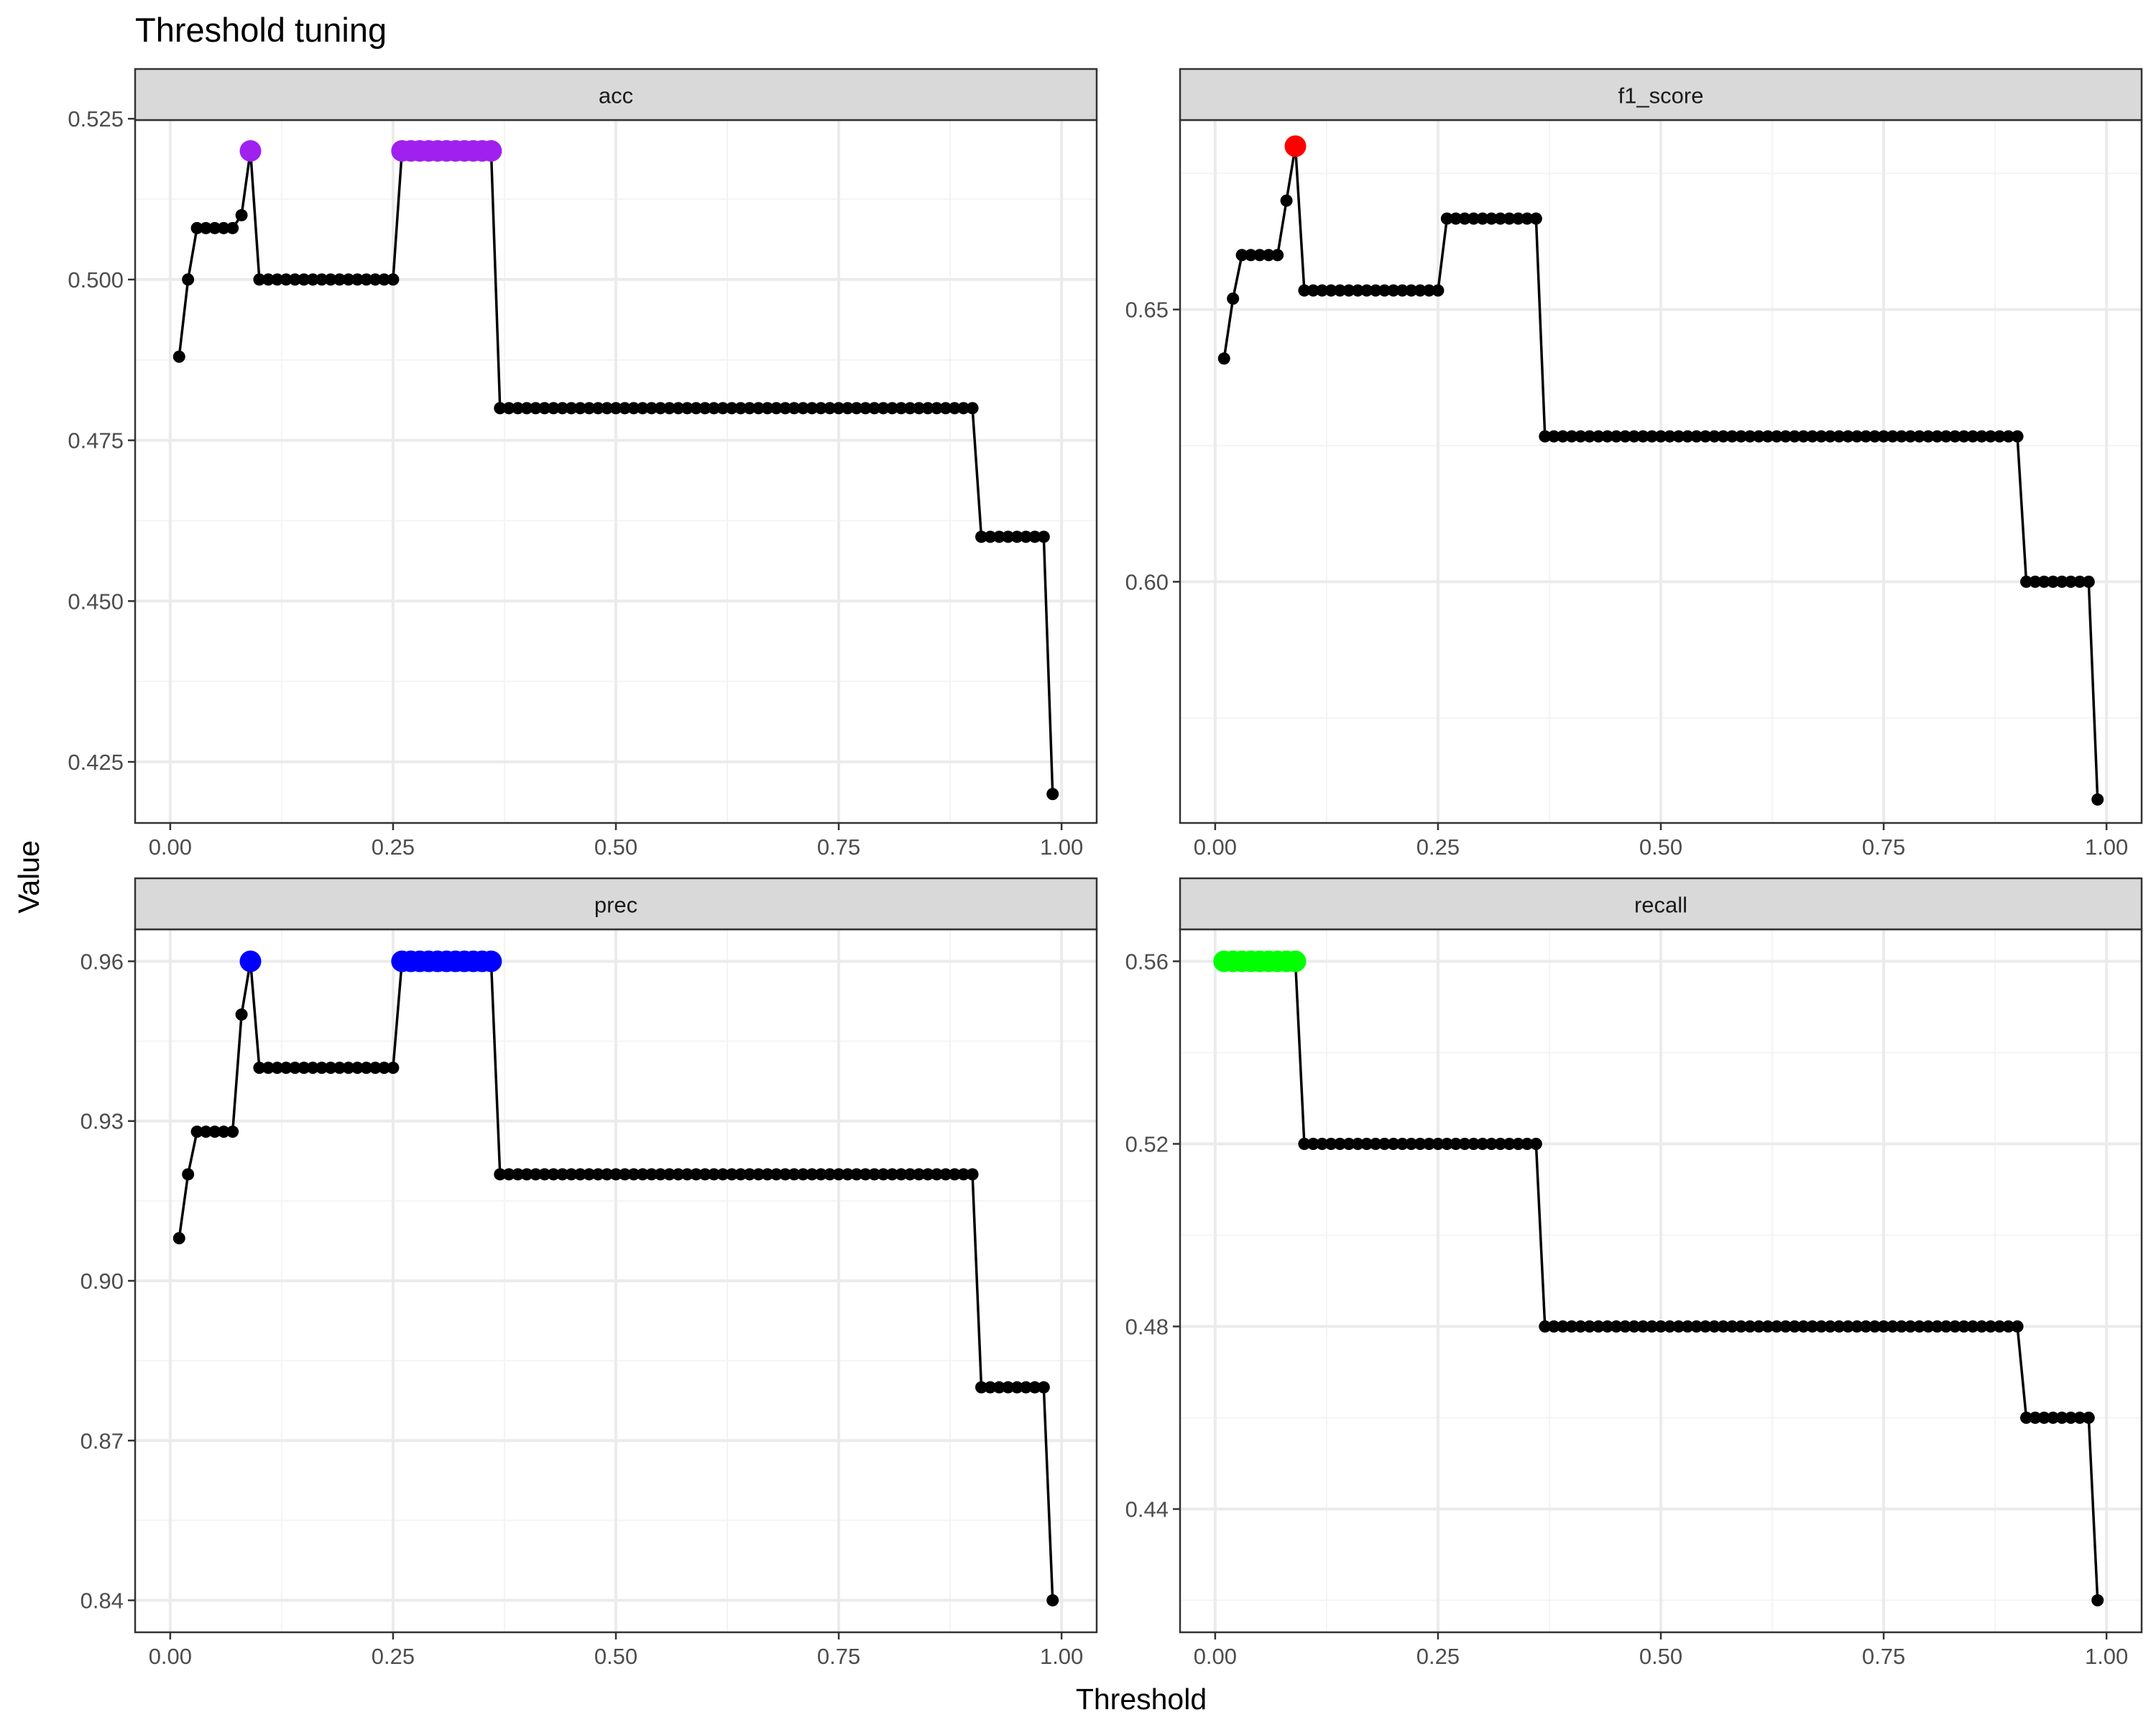 The image size is (2156, 1725). I want to click on x-axis-label: Threshold, so click(1141, 1699).